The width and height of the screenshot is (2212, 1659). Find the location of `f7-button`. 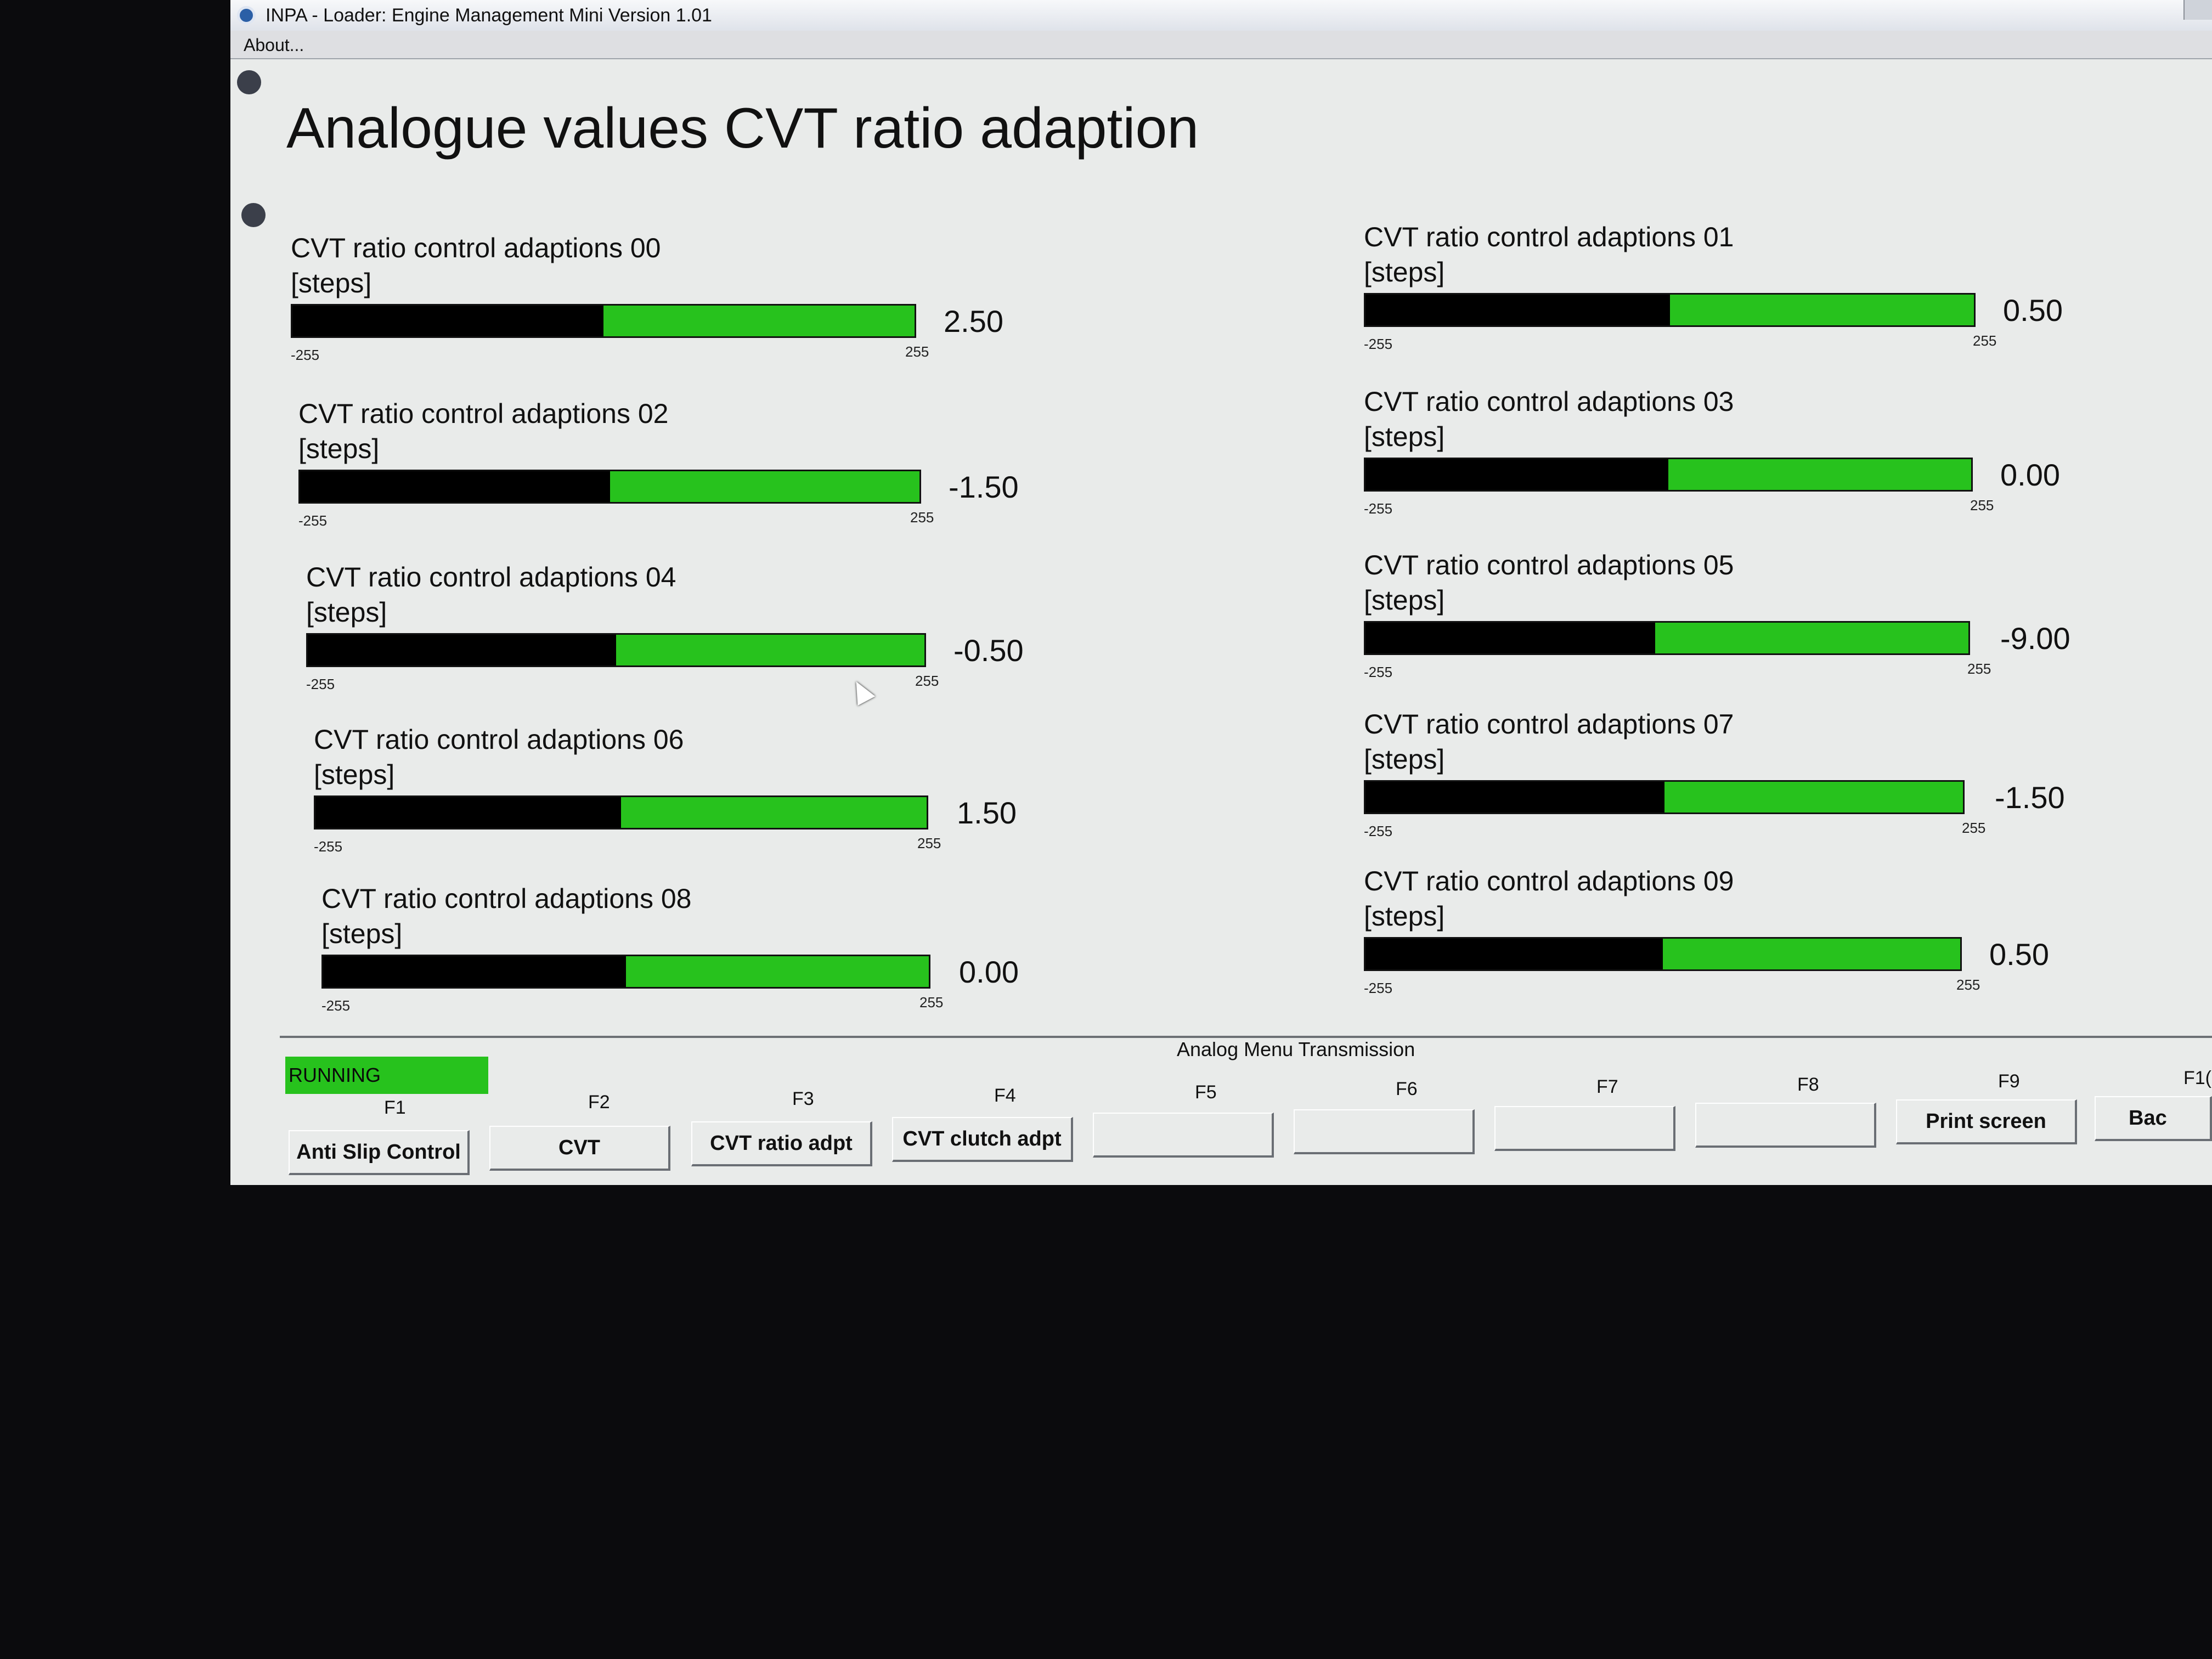

f7-button is located at coordinates (1585, 1128).